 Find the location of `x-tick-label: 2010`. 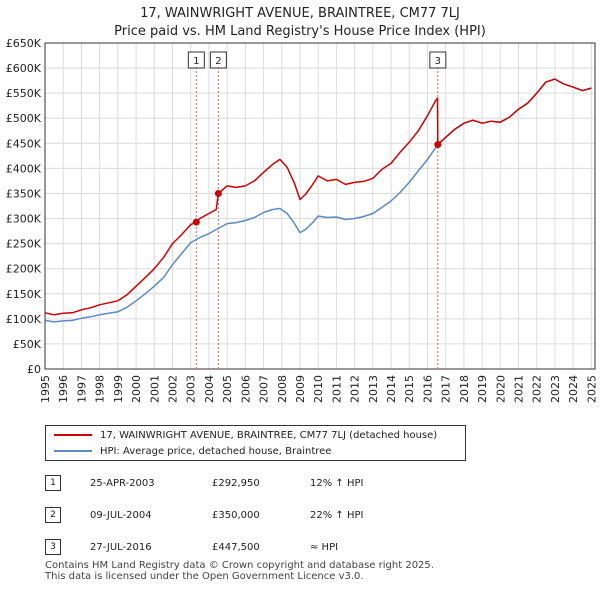

x-tick-label: 2010 is located at coordinates (318, 389).